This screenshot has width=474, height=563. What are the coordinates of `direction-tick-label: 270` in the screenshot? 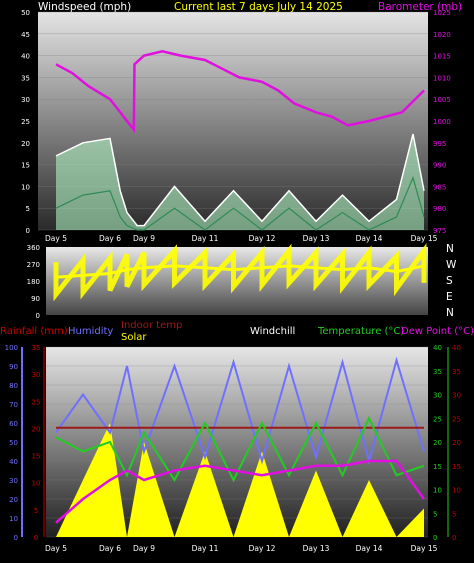 It's located at (33, 265).